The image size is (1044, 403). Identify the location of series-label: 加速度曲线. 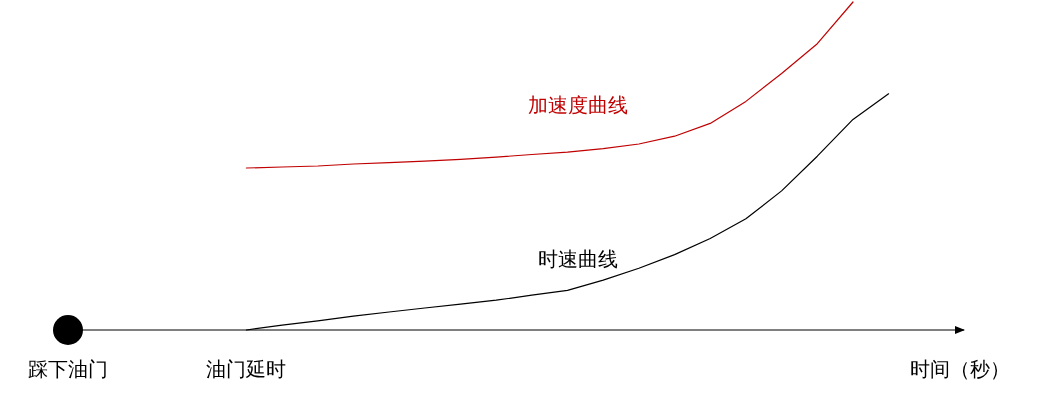
(577, 105).